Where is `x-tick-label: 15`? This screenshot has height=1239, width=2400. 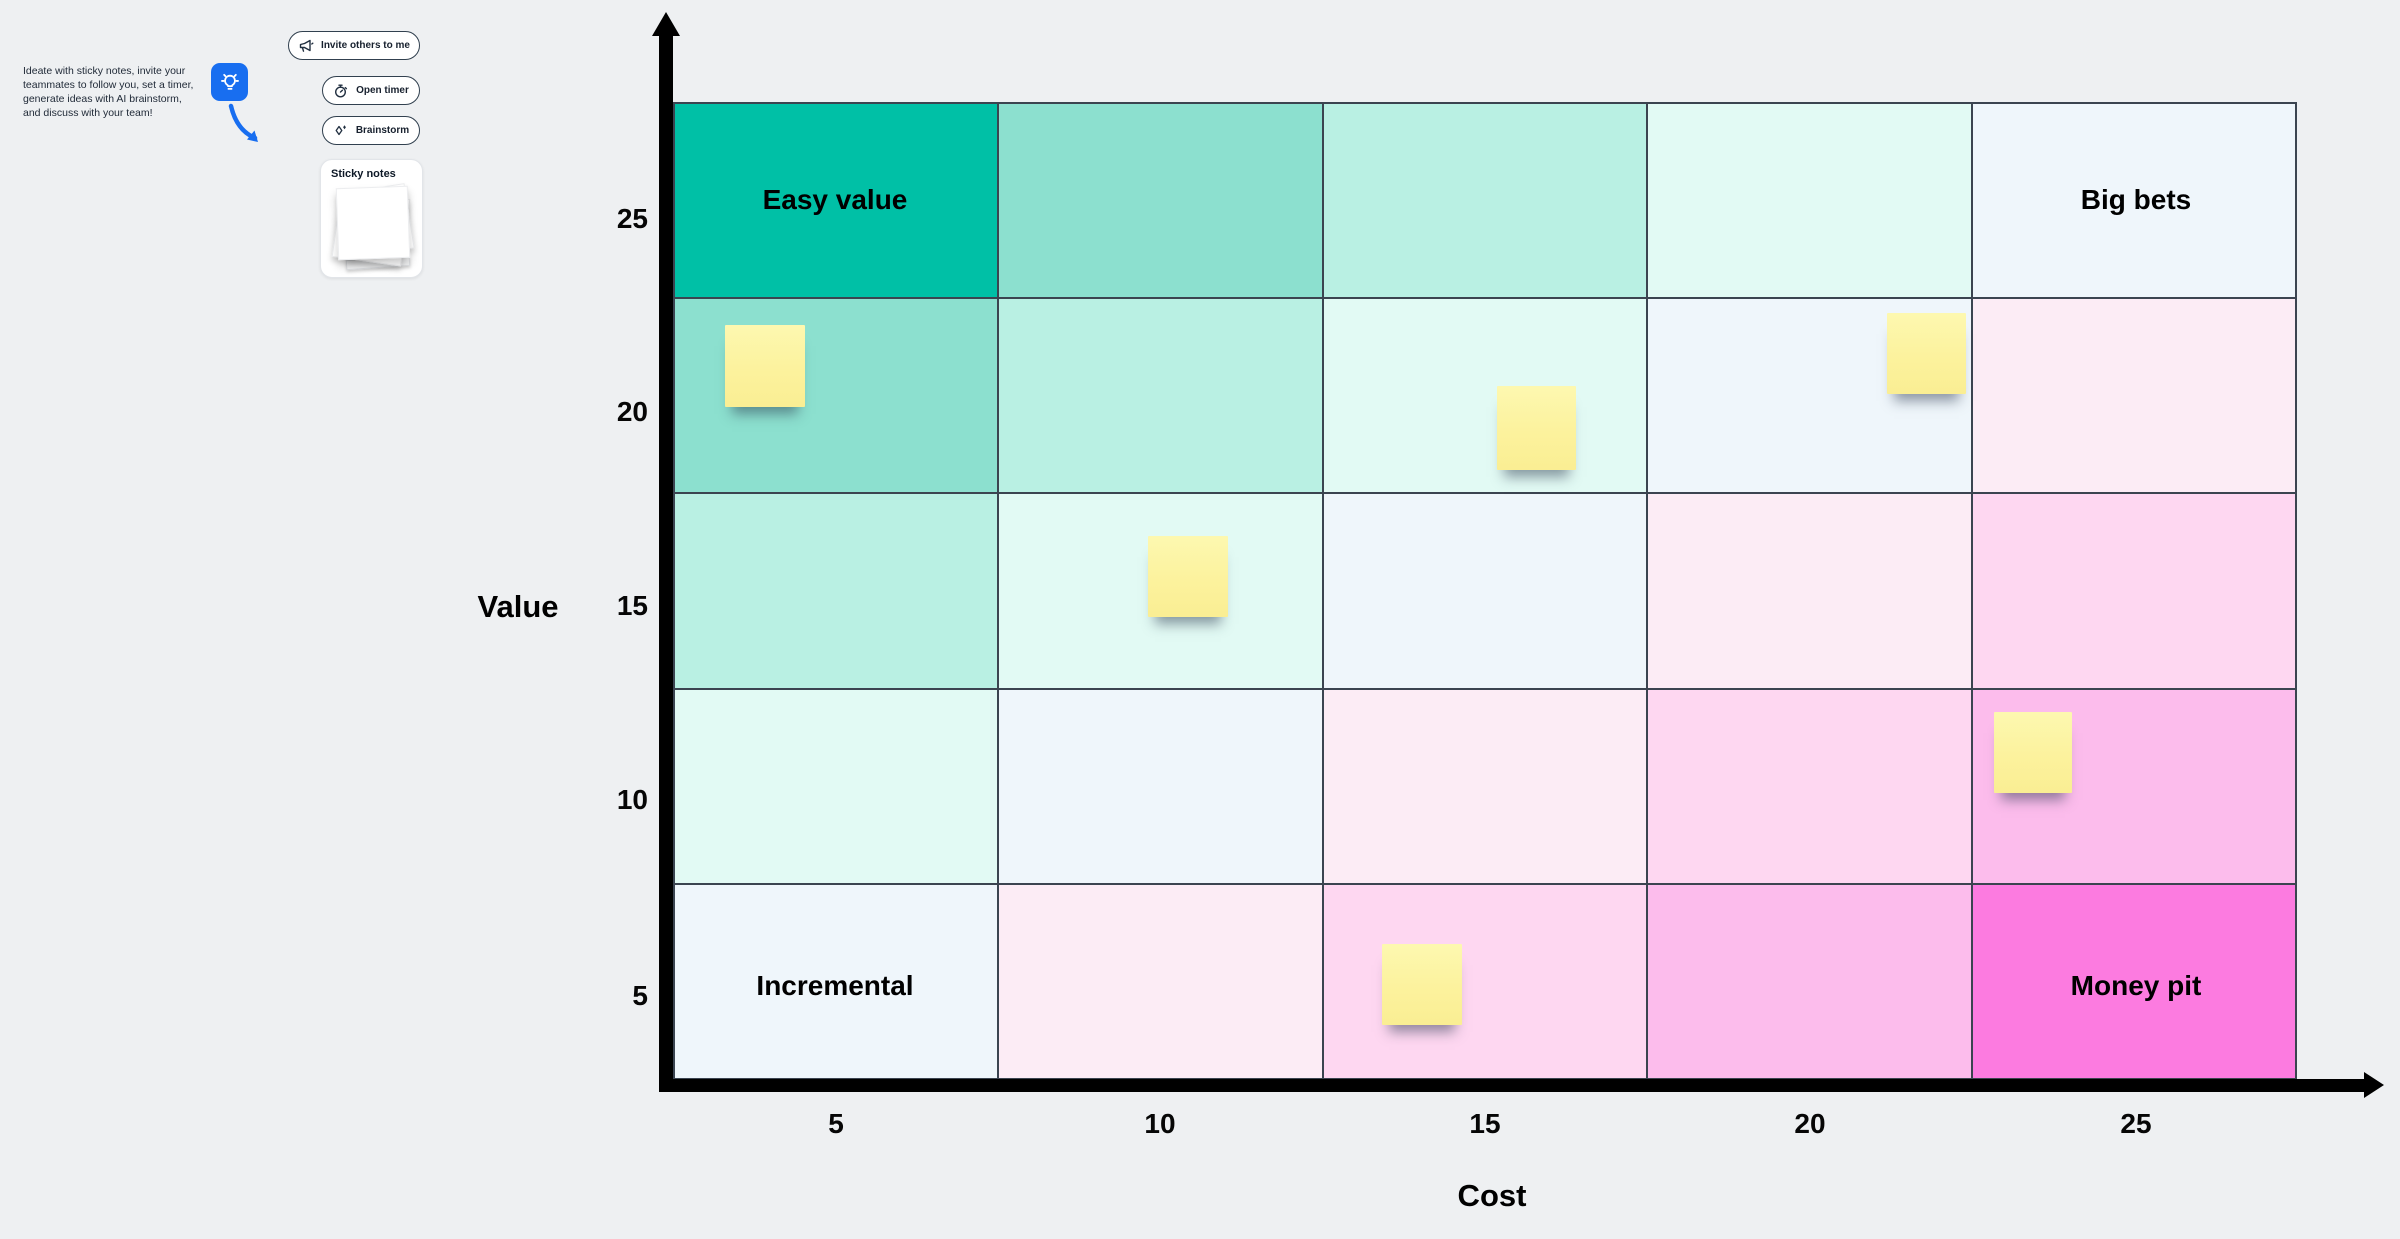 x-tick-label: 15 is located at coordinates (1485, 1123).